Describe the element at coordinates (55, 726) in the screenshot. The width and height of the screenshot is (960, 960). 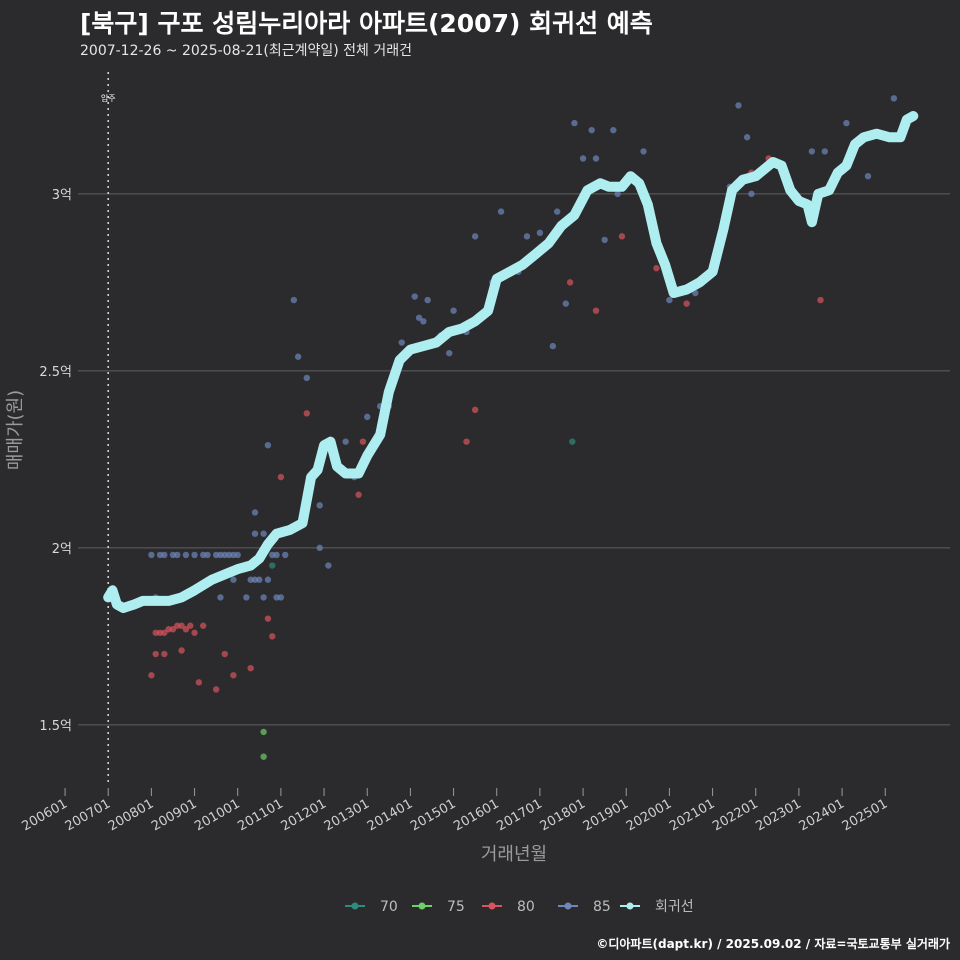
I see `y-tick-label: 1.5억` at that location.